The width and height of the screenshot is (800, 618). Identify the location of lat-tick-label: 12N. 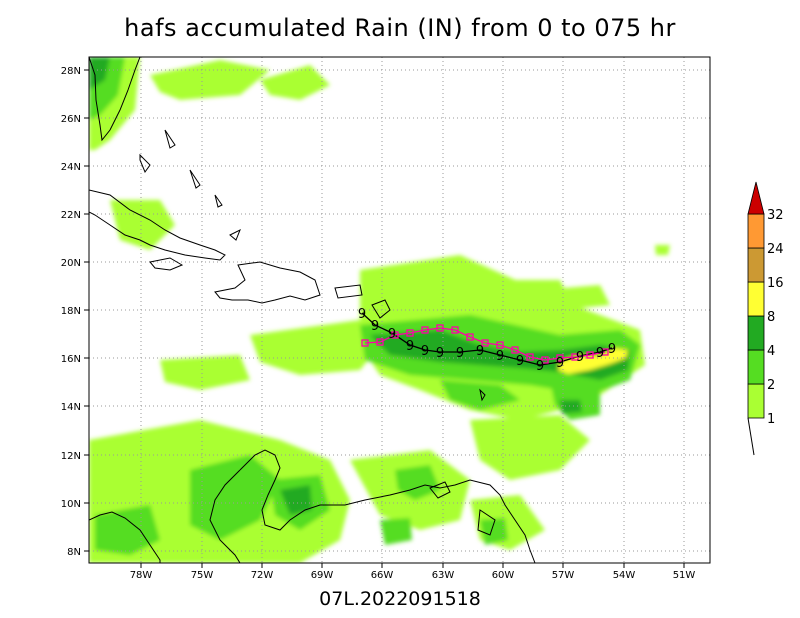
(71, 456).